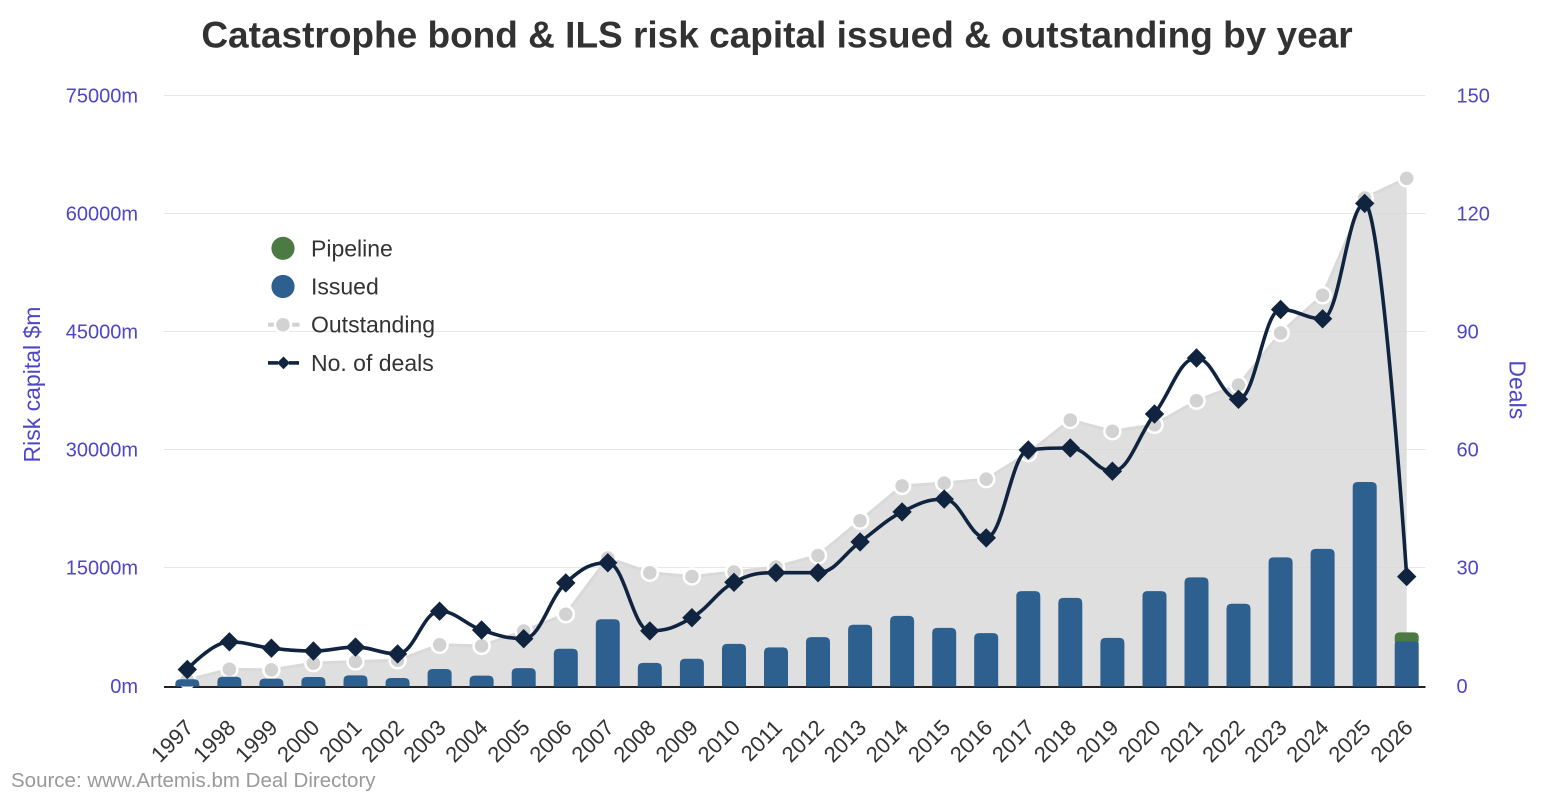 The width and height of the screenshot is (1554, 805). I want to click on svg-text: Issued, so click(345, 287).